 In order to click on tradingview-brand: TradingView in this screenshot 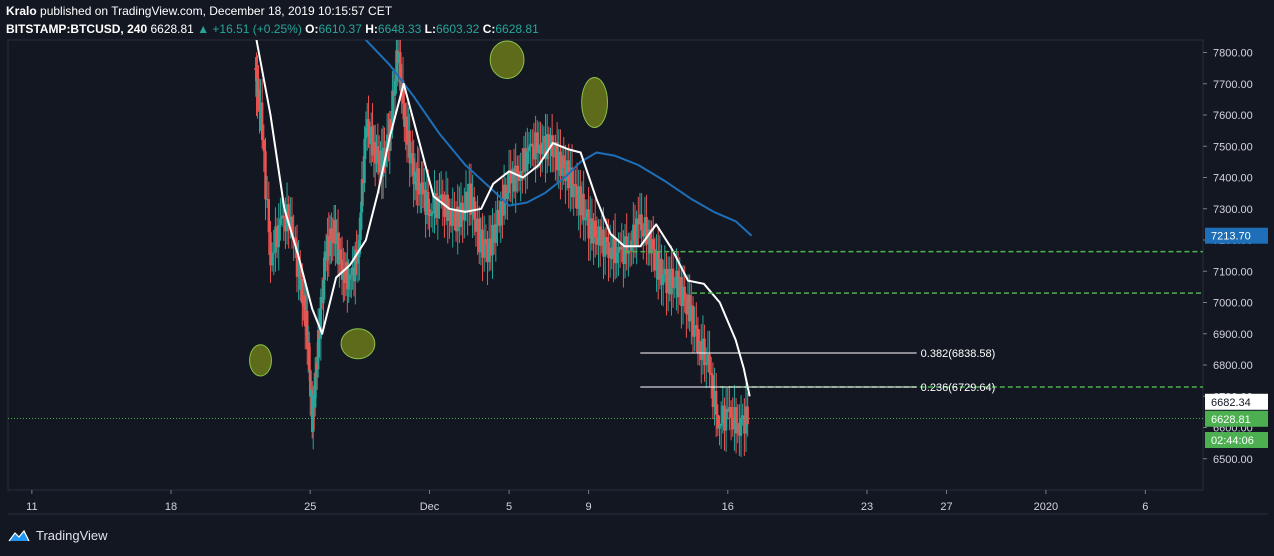, I will do `click(58, 535)`.